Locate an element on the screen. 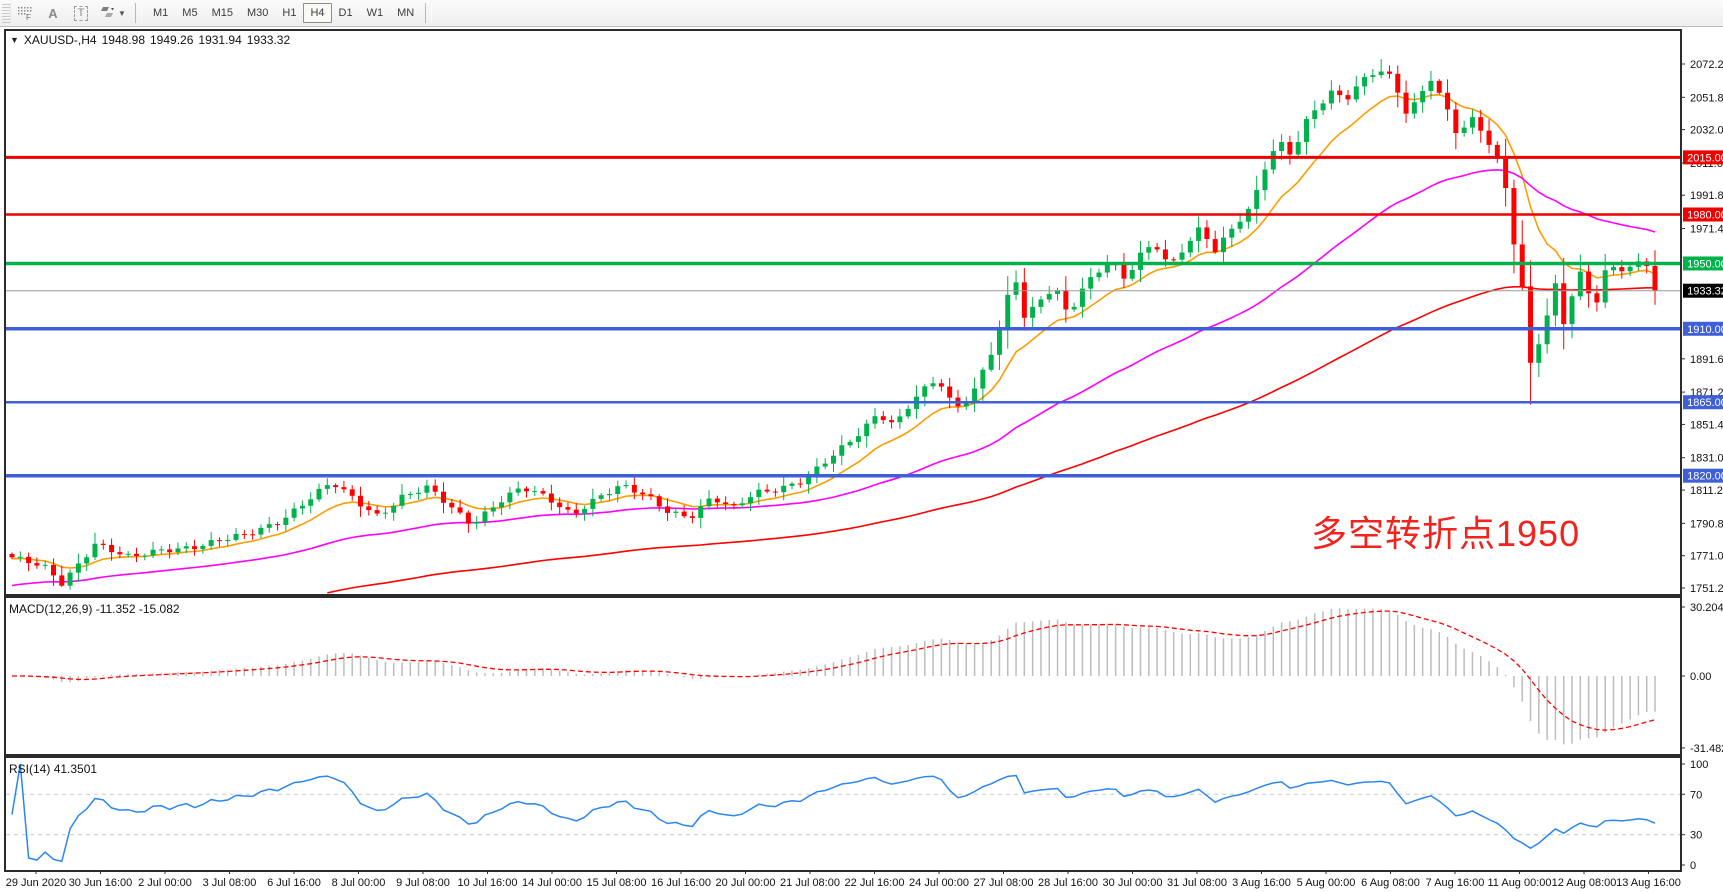 The image size is (1723, 892). timeframe-button-D1: D1 is located at coordinates (346, 13).